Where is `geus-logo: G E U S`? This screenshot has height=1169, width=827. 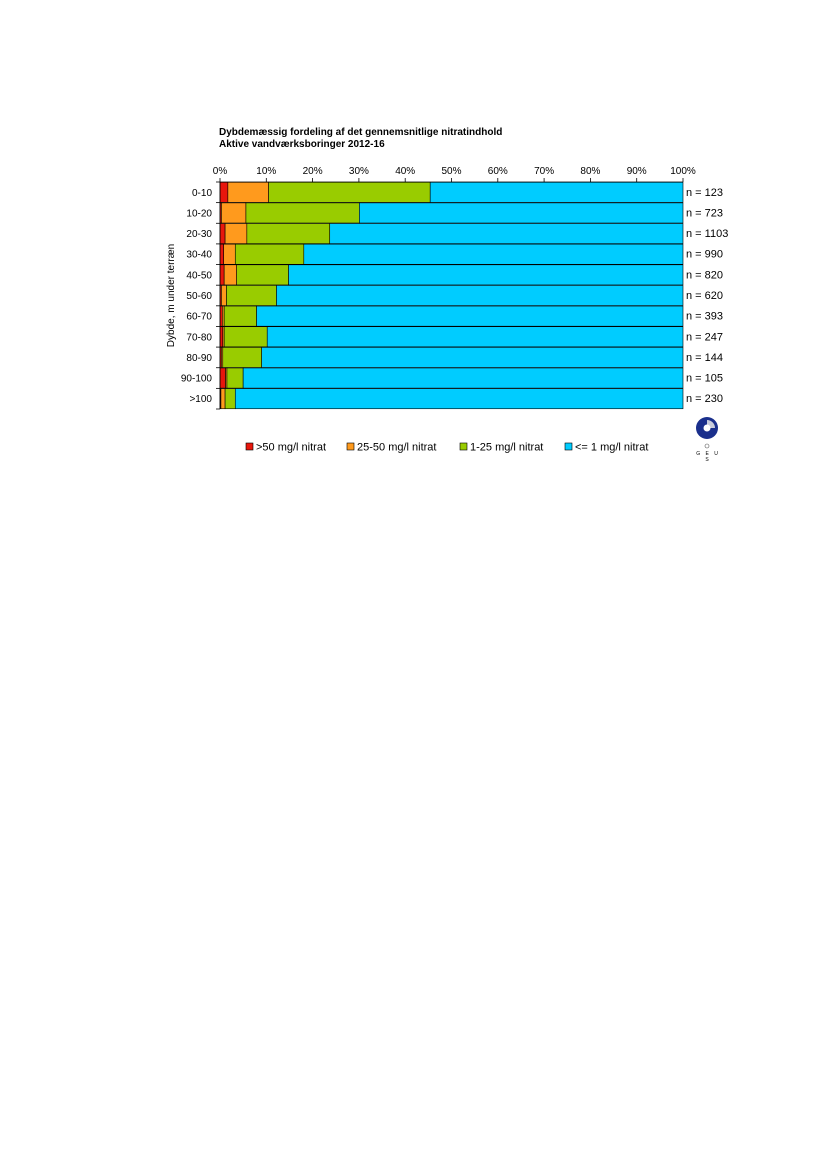 geus-logo: G E U S is located at coordinates (708, 439).